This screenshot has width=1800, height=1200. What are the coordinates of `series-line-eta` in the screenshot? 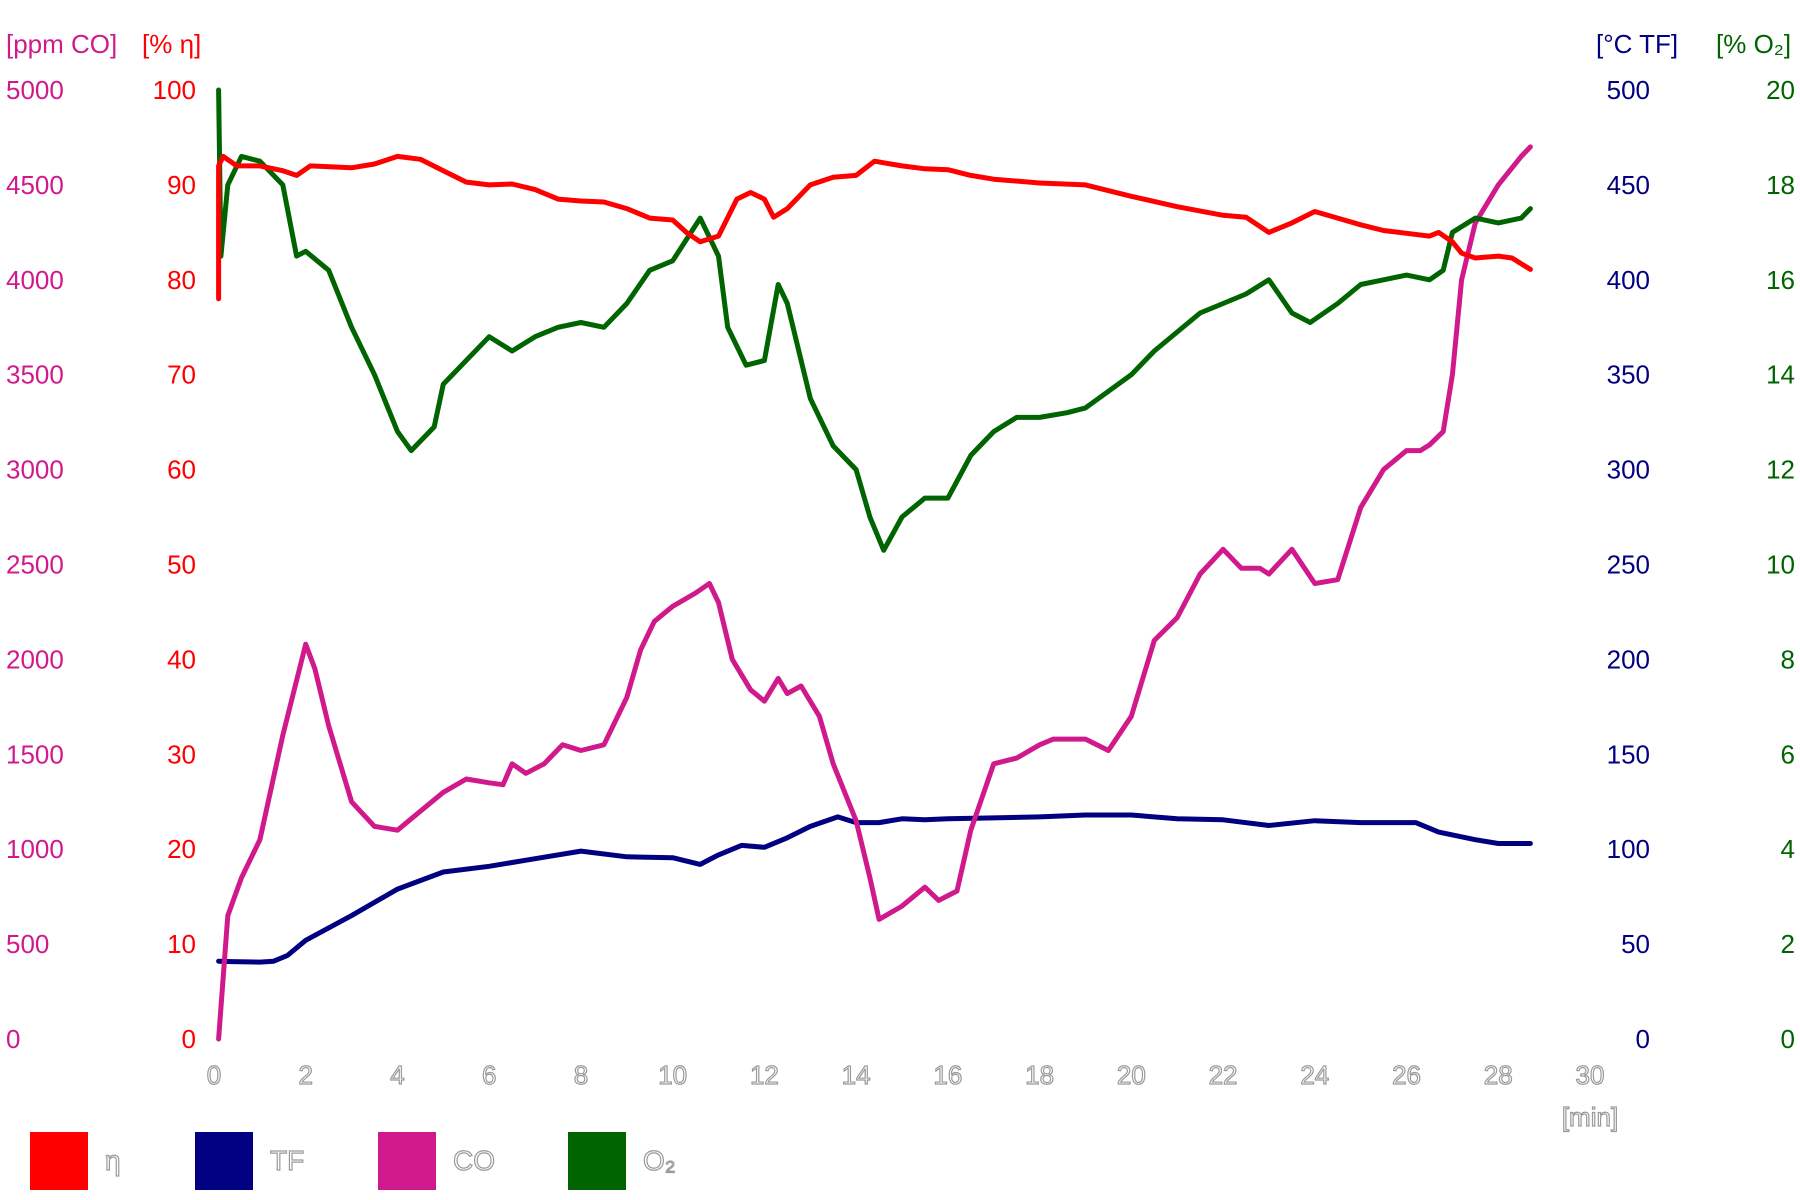 It's located at (874, 227).